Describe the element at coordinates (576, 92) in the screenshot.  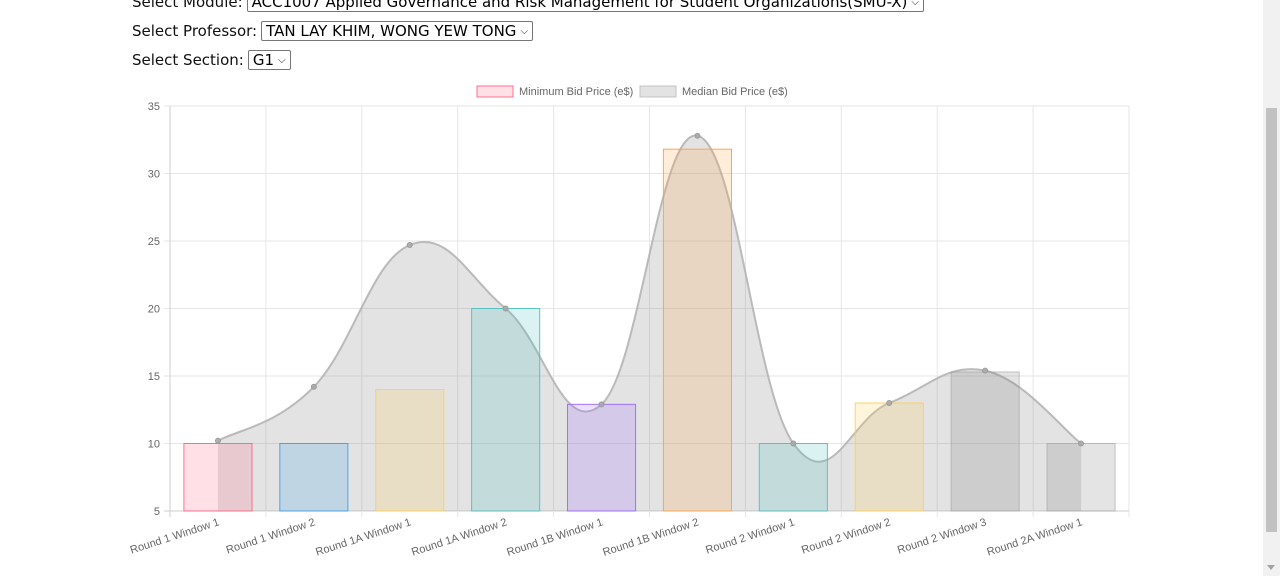
I see `legend-label: Minimum Bid Price (e$)` at that location.